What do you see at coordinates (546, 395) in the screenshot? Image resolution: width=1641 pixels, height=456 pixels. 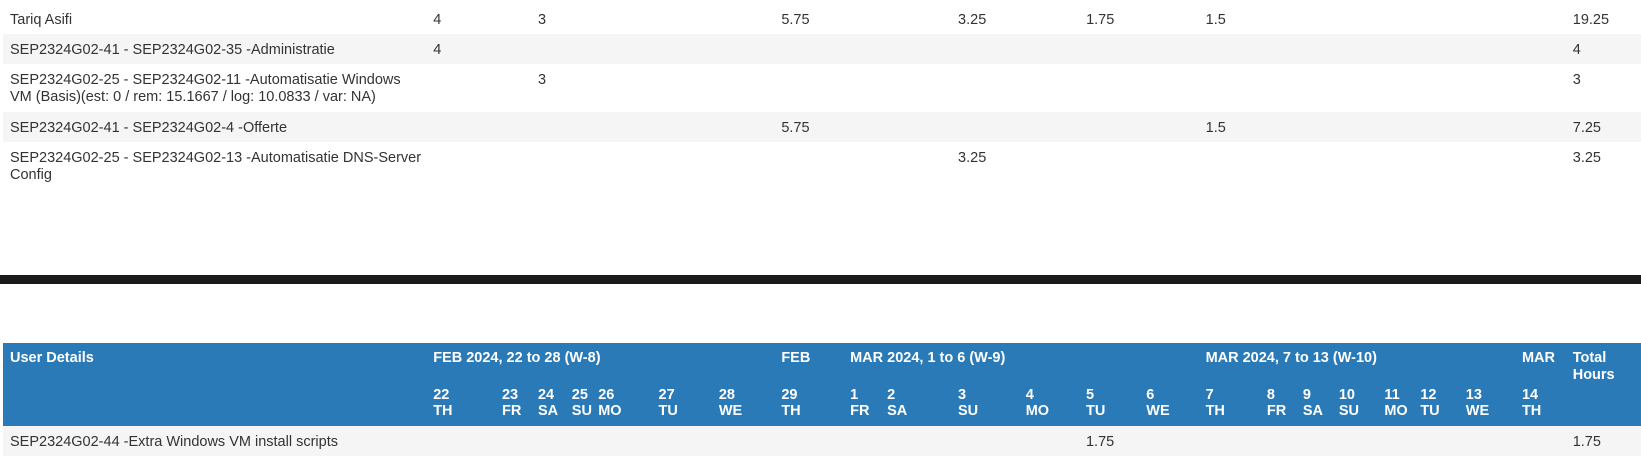 I see `day-number: 24` at bounding box center [546, 395].